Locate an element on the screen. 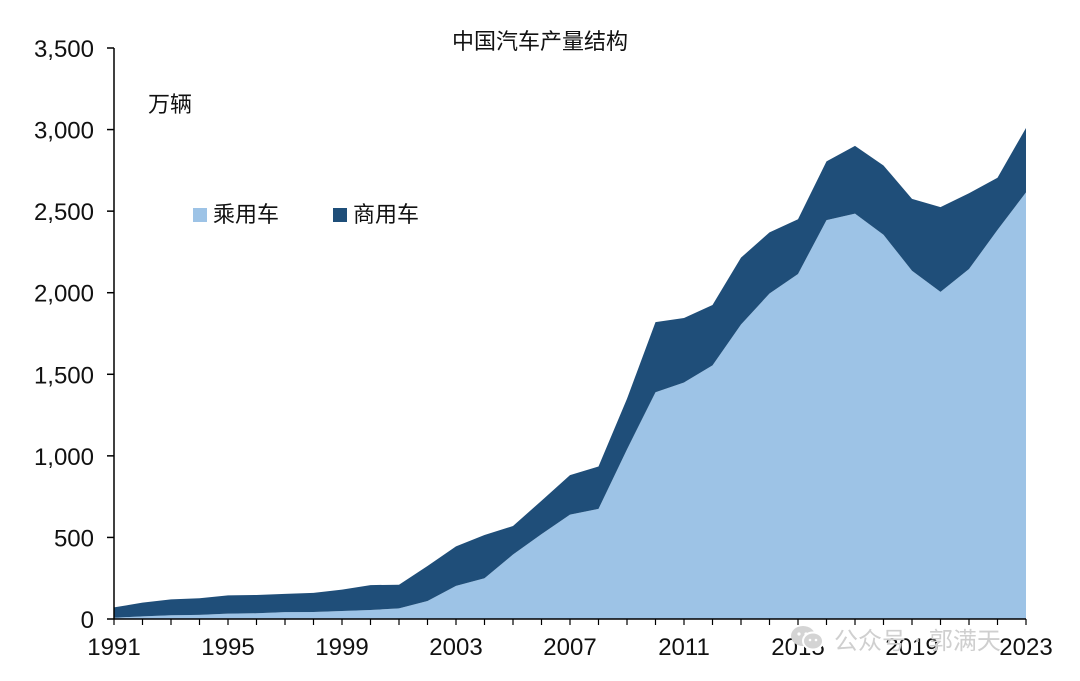 The height and width of the screenshot is (681, 1080). unit-label: 万辆 is located at coordinates (170, 105).